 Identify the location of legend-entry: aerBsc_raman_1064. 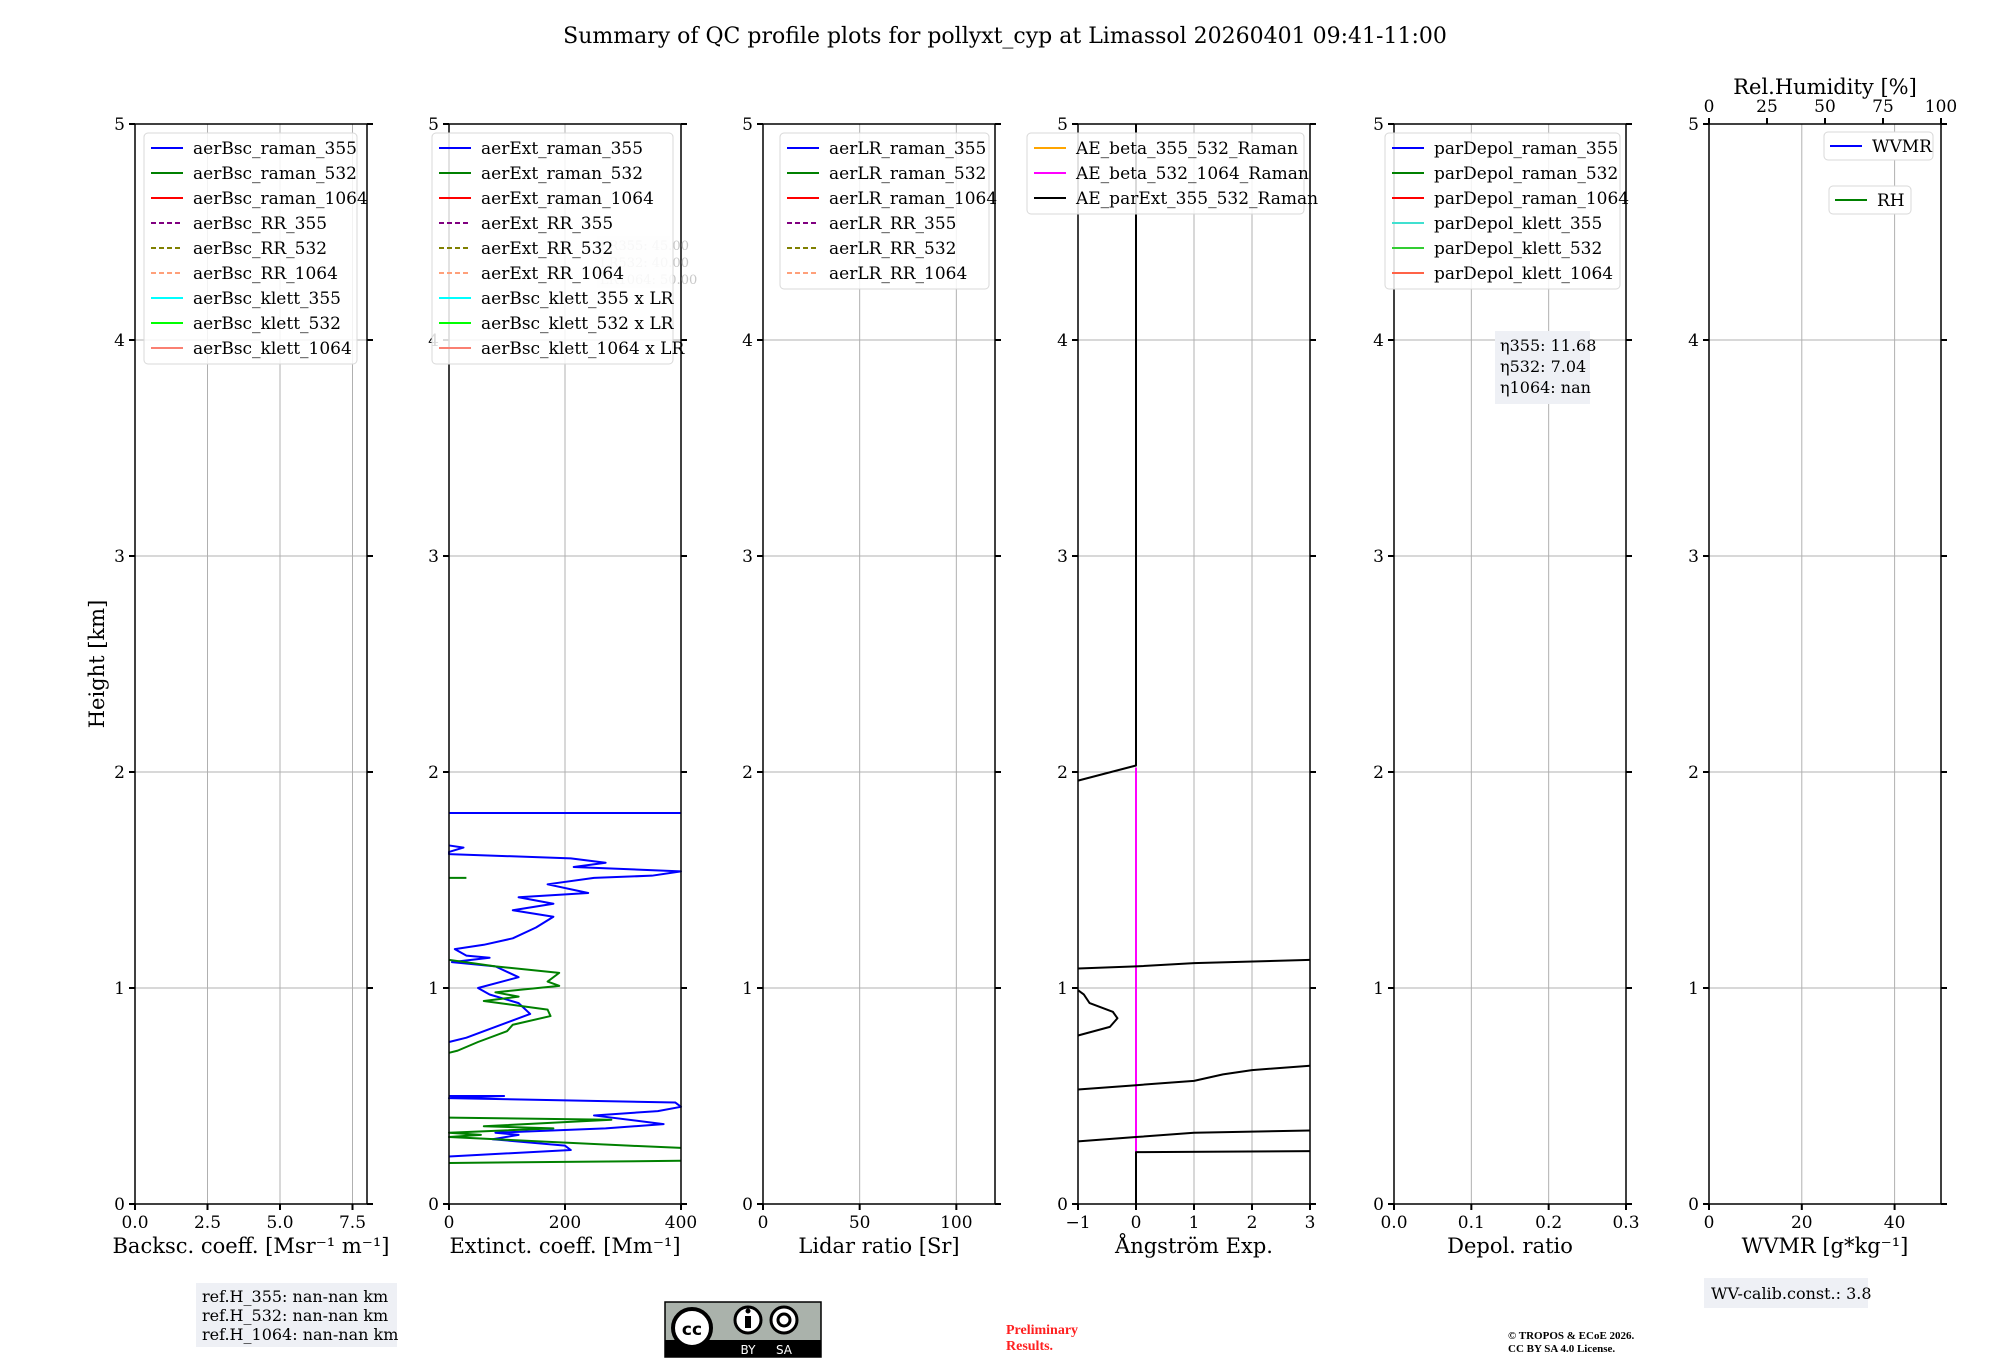
(280, 199).